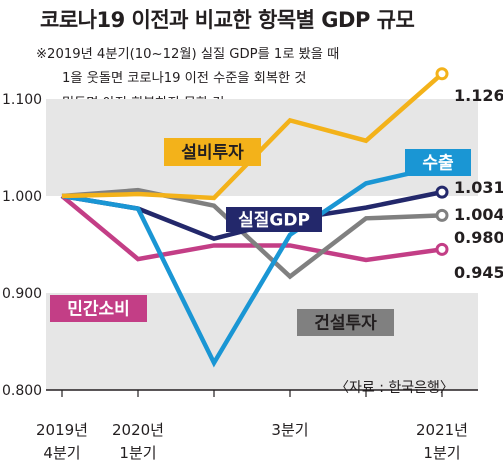 This screenshot has width=503, height=472. Describe the element at coordinates (478, 214) in the screenshot. I see `end-value-label: 1.004` at that location.